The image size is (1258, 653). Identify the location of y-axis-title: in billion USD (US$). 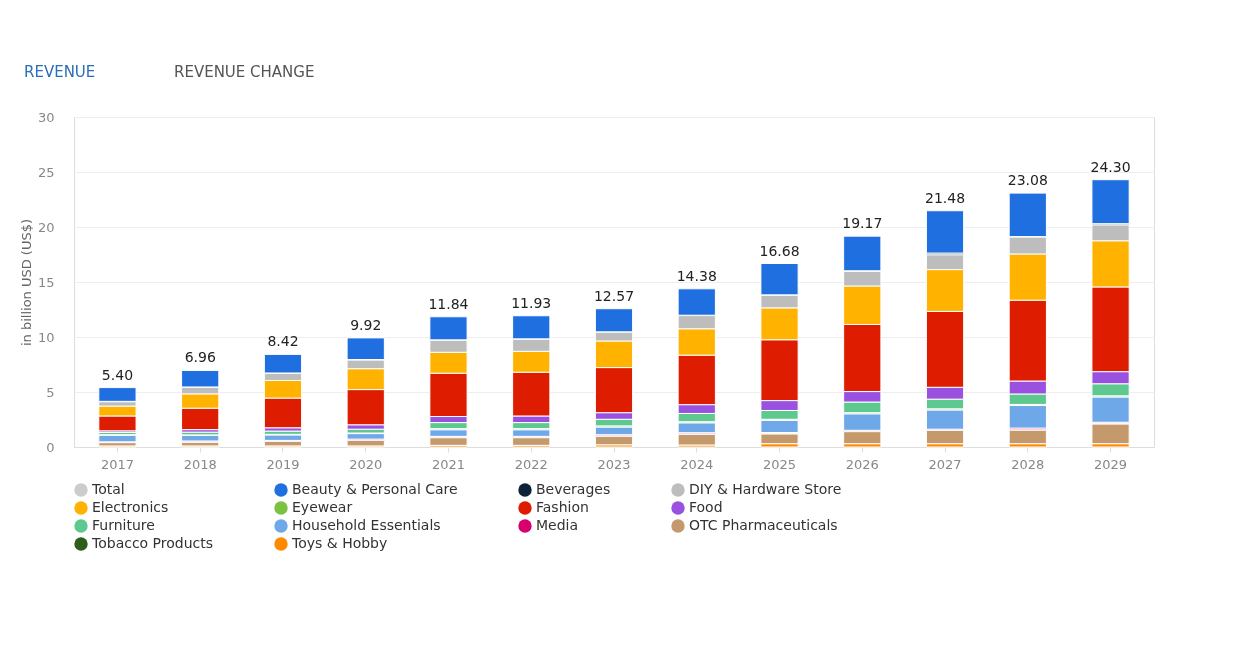
(26, 282).